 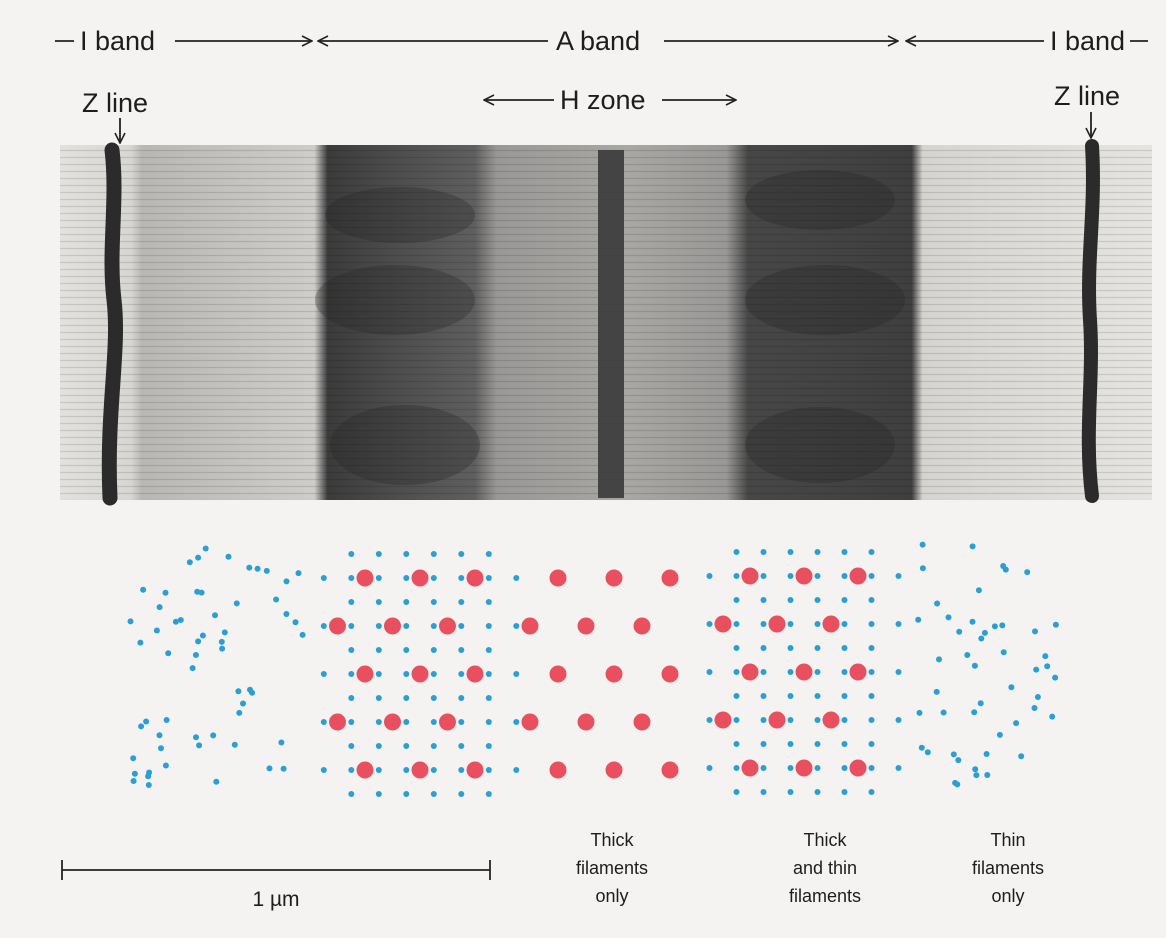 I want to click on caption-thin-only-3: only, so click(x=1007, y=896).